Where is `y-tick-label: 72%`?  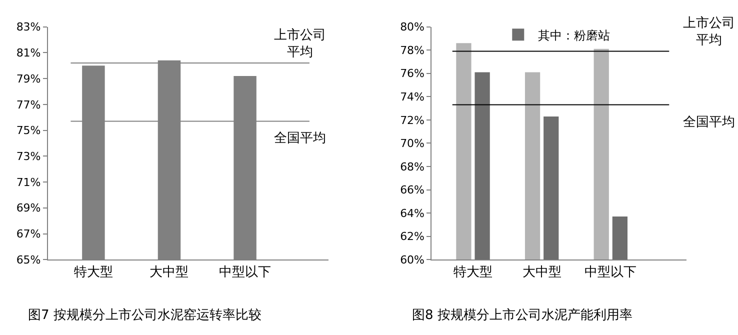 y-tick-label: 72% is located at coordinates (412, 120).